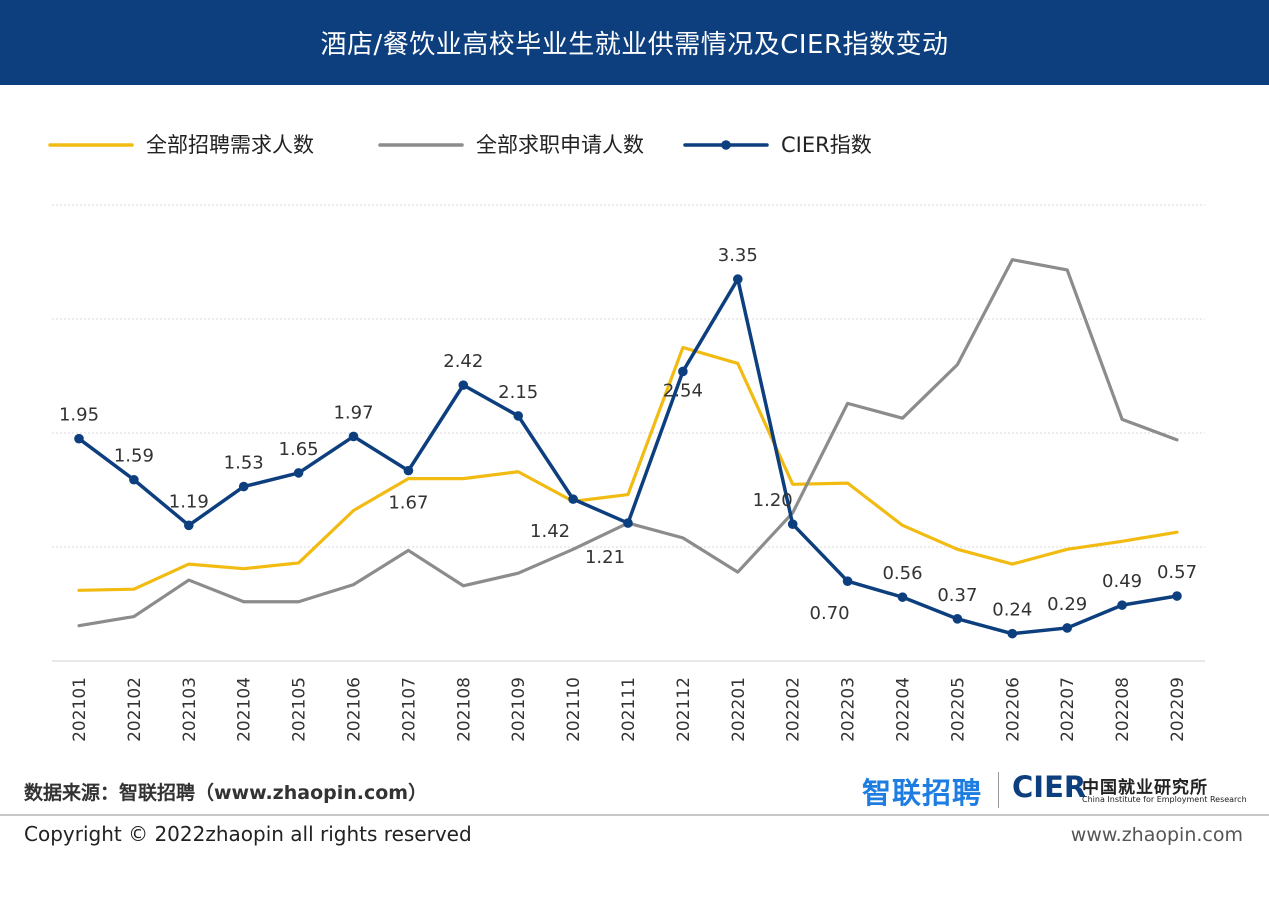 This screenshot has width=1269, height=900. Describe the element at coordinates (244, 463) in the screenshot. I see `cier-data-label: 1.53` at that location.